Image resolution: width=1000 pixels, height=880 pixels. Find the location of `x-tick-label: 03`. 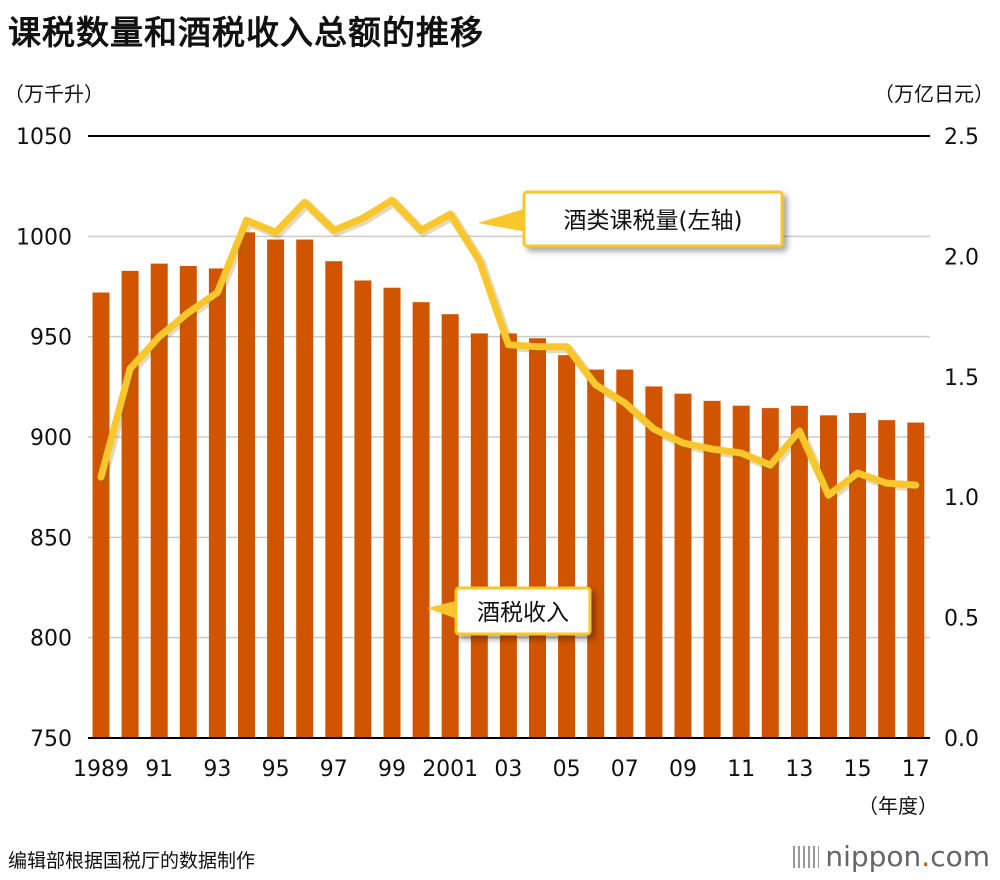

x-tick-label: 03 is located at coordinates (508, 769).